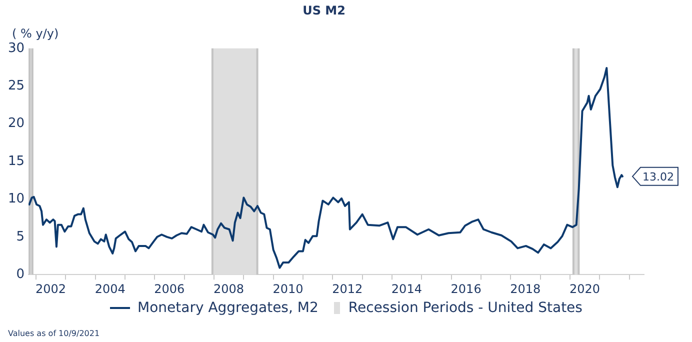  Describe the element at coordinates (16, 161) in the screenshot. I see `y-tick-label: 15` at that location.